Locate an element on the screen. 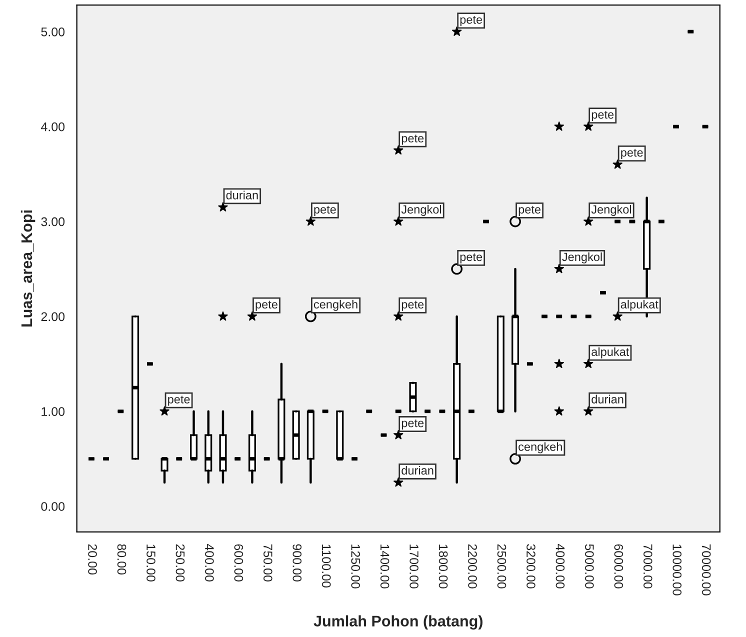 Image resolution: width=746 pixels, height=637 pixels. x-tick-label: 900.00 is located at coordinates (297, 563).